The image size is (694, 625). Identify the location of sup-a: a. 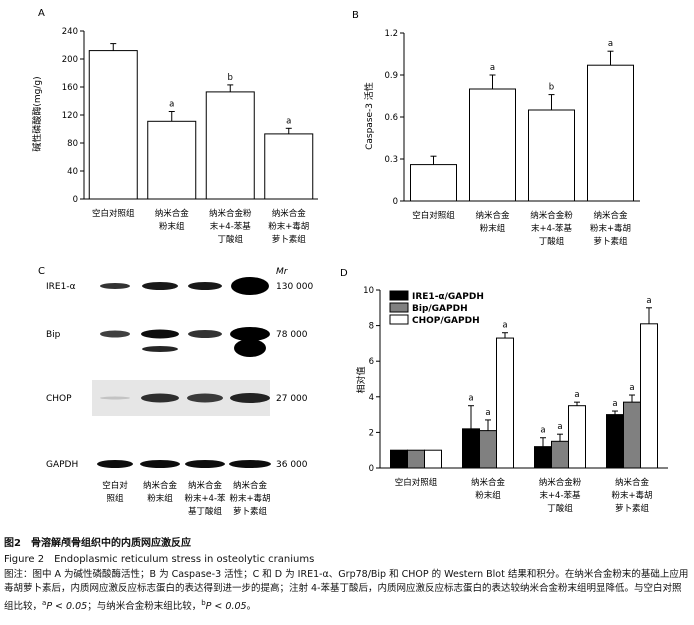
(44, 603).